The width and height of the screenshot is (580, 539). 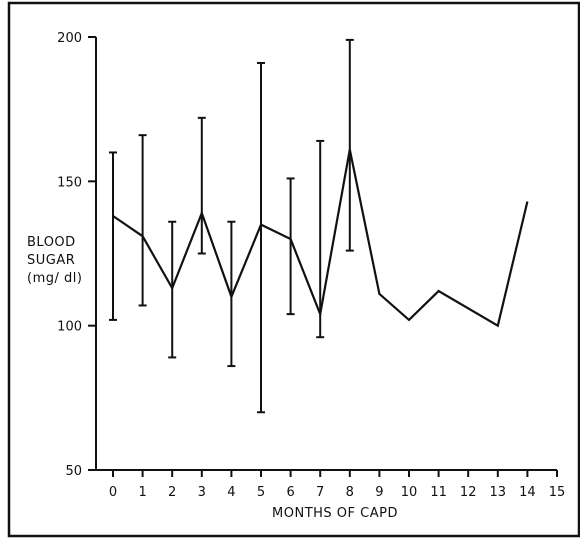 What do you see at coordinates (51, 260) in the screenshot?
I see `y-axis-title-line-2: SUGAR` at bounding box center [51, 260].